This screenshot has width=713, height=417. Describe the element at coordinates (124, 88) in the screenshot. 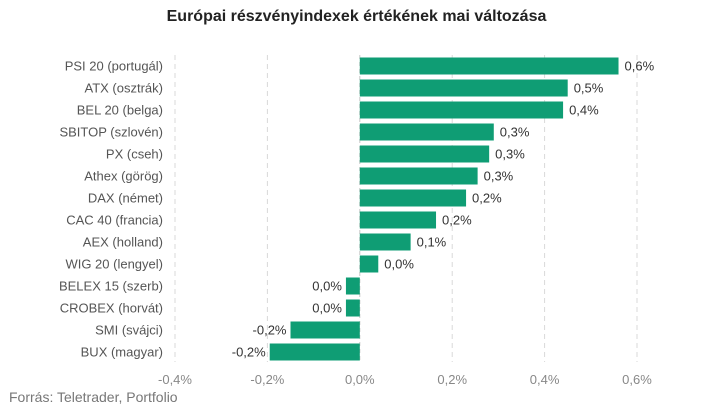

I see `category-label: ATX (osztrák)` at that location.